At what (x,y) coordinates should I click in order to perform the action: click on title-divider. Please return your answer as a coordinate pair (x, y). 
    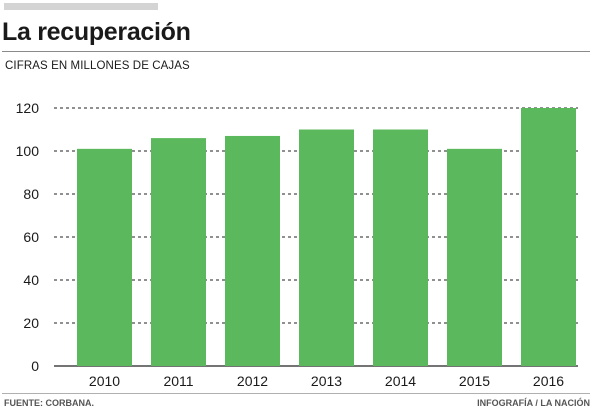
    Looking at the image, I should click on (296, 51).